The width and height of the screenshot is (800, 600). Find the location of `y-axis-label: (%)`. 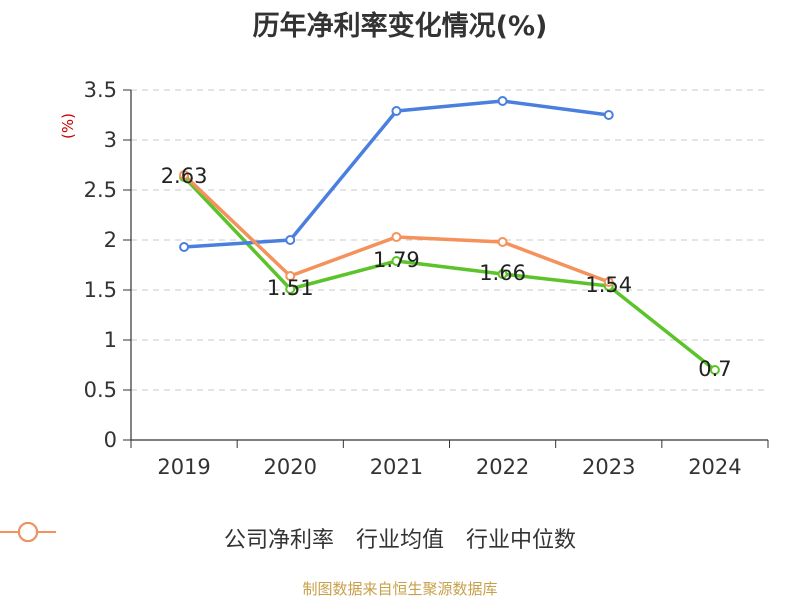

y-axis-label: (%) is located at coordinates (68, 126).